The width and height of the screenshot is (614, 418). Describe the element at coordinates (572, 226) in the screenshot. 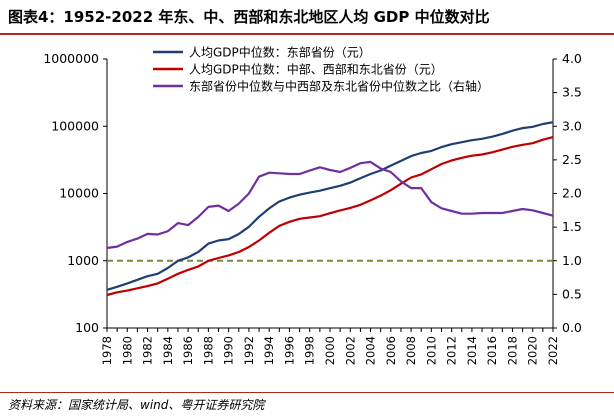

I see `right-tick-label: 1.5` at that location.